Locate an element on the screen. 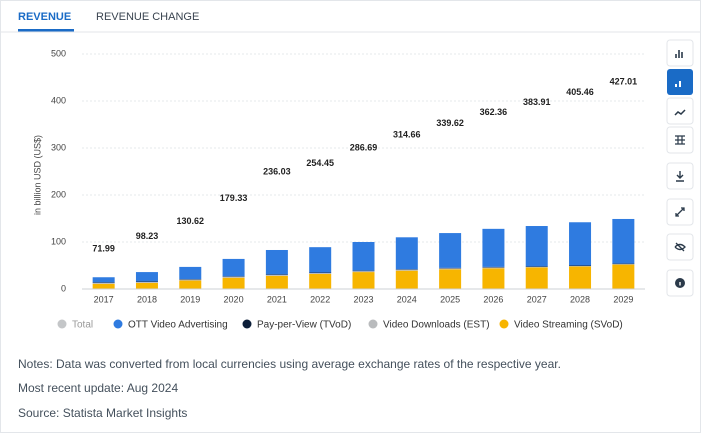 The width and height of the screenshot is (705, 433). tab: REVENUE CHANGE is located at coordinates (147, 17).